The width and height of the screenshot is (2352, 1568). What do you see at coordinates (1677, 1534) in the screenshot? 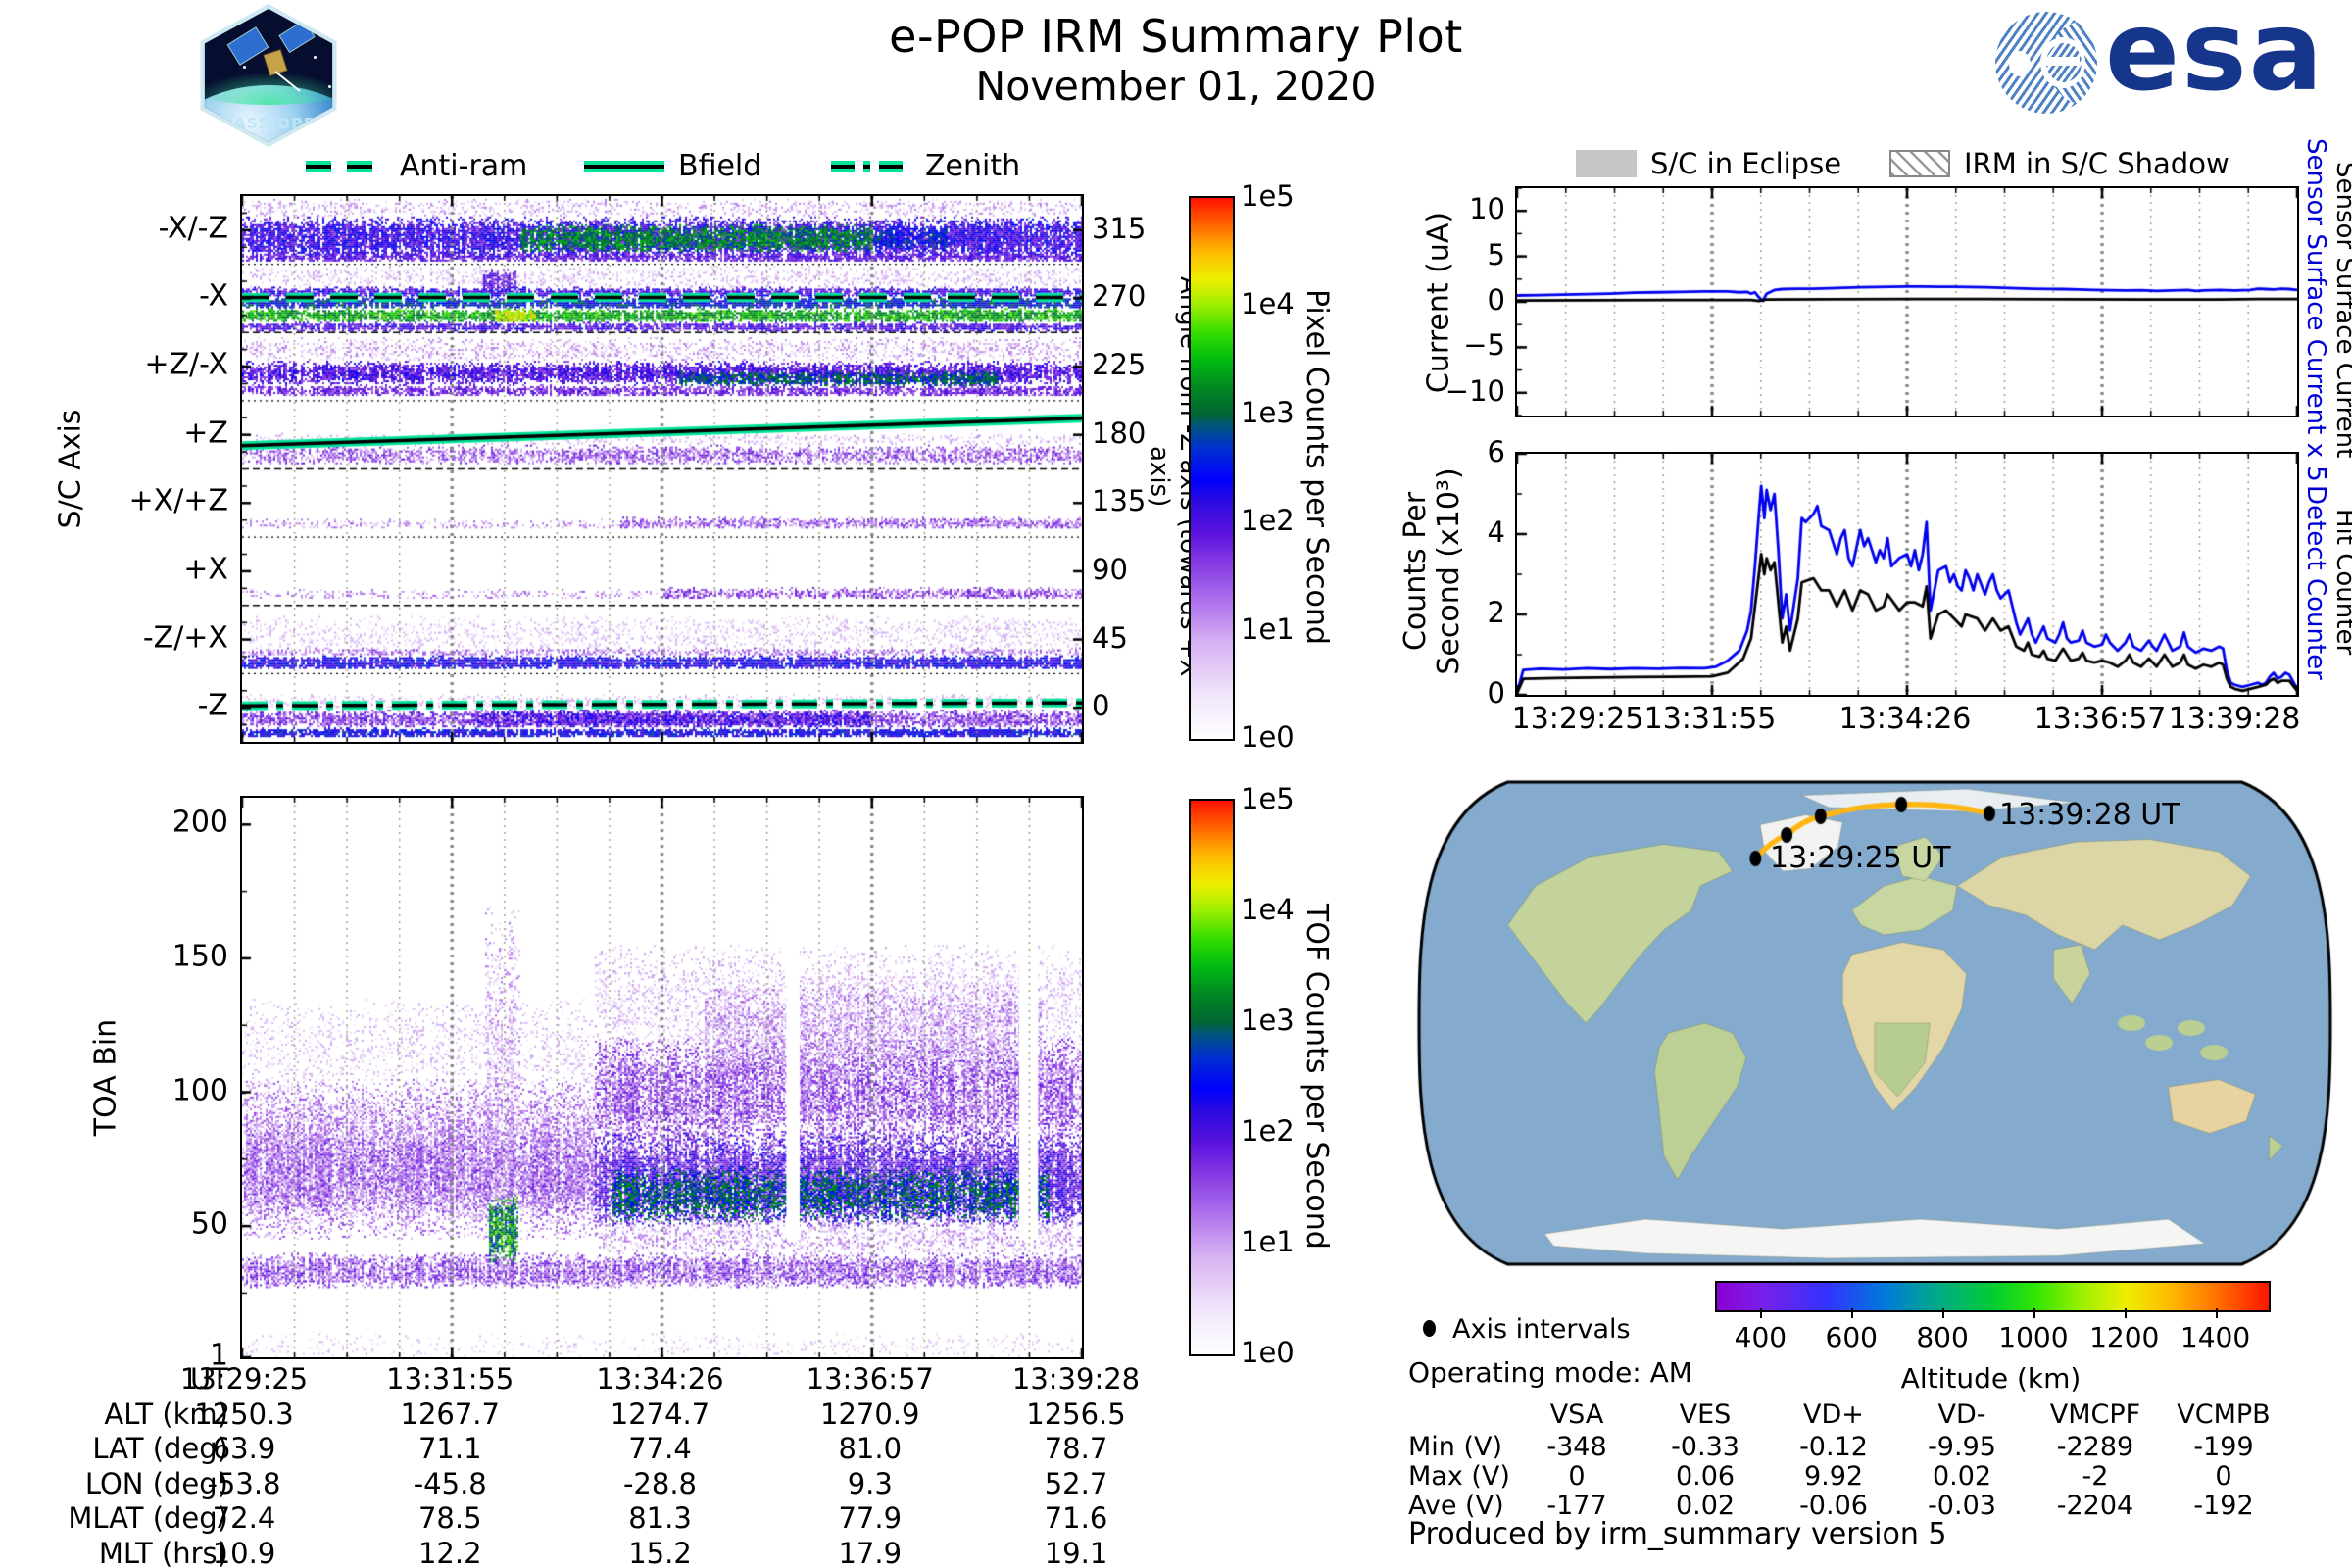
I see `produced-by: Produced by irm_summary version 5` at bounding box center [1677, 1534].